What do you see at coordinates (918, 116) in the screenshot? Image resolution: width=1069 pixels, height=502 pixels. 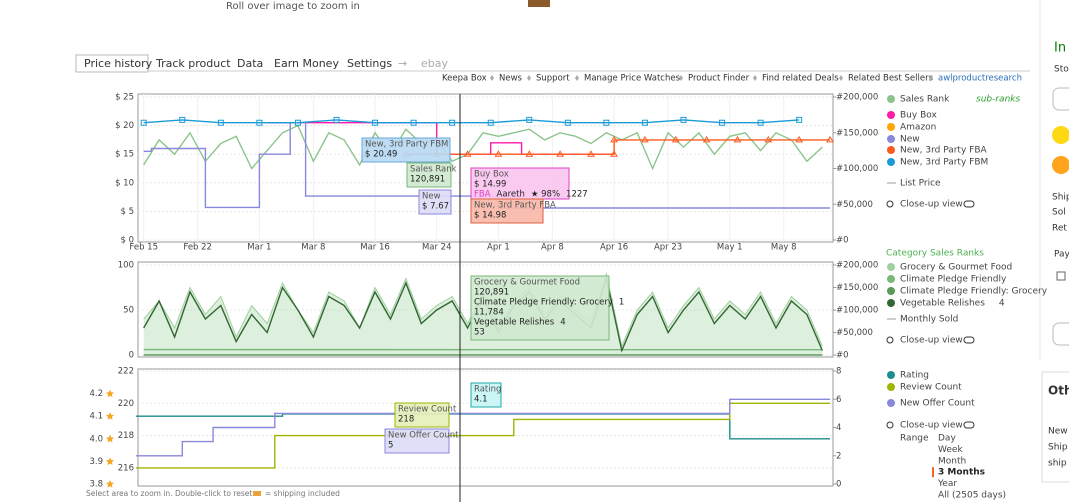 I see `legend-label: Buy Box` at bounding box center [918, 116].